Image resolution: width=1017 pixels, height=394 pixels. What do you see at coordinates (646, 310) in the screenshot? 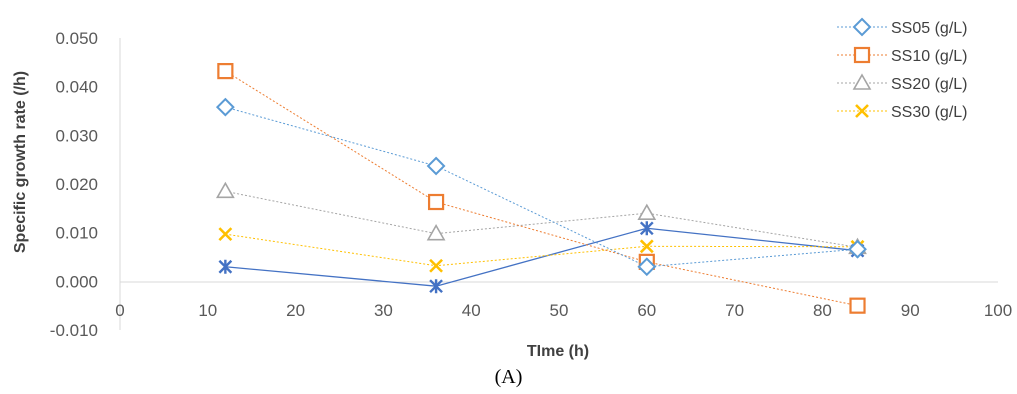
I see `x-tick-label: 60` at bounding box center [646, 310].